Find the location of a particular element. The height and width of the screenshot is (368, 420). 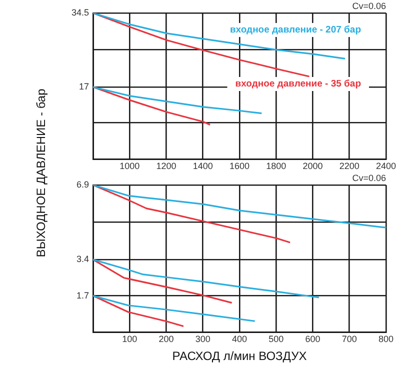

y-axis-title: ВЫХОДНОЕ ДАВЛЕНИЕ - бар is located at coordinates (41, 173).